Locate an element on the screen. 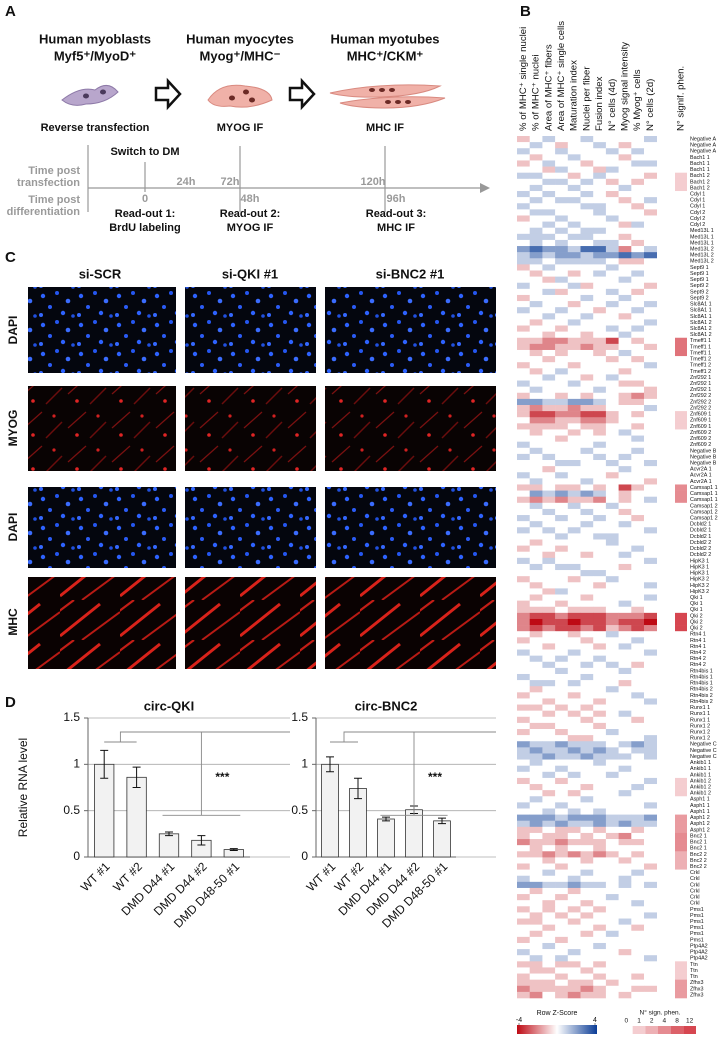 This screenshot has height=1039, width=722. column-label: % Myog⁺ cells is located at coordinates (637, 100).